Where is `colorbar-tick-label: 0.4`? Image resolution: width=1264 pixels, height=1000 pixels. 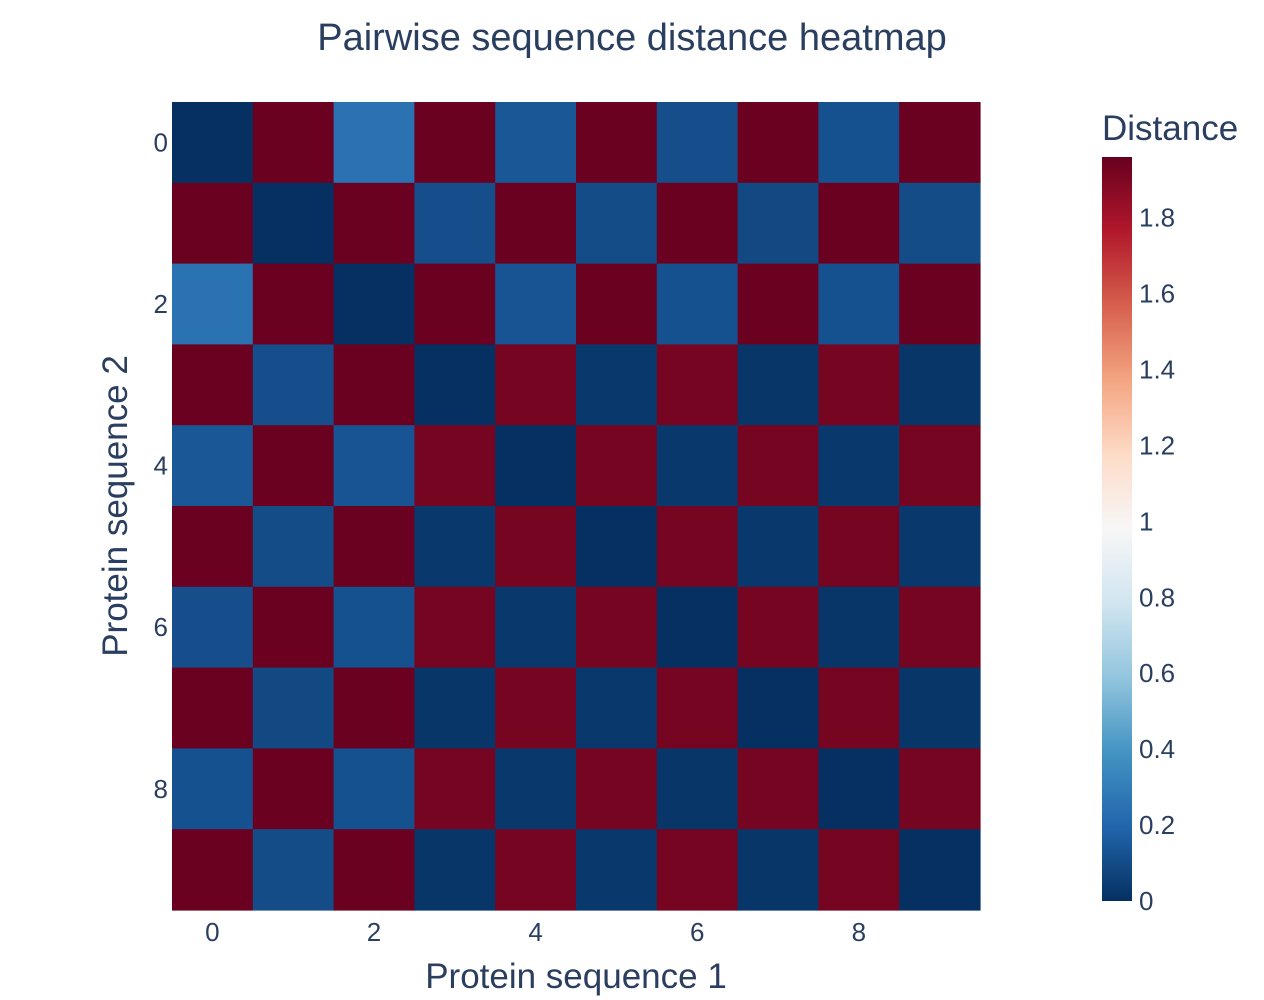
colorbar-tick-label: 0.4 is located at coordinates (1157, 749).